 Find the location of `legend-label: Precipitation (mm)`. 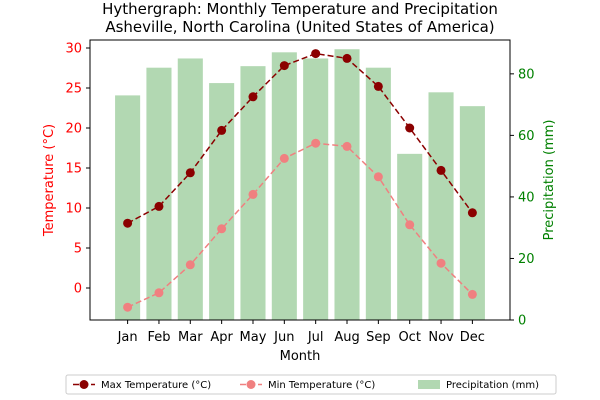

legend-label: Precipitation (mm) is located at coordinates (492, 385).